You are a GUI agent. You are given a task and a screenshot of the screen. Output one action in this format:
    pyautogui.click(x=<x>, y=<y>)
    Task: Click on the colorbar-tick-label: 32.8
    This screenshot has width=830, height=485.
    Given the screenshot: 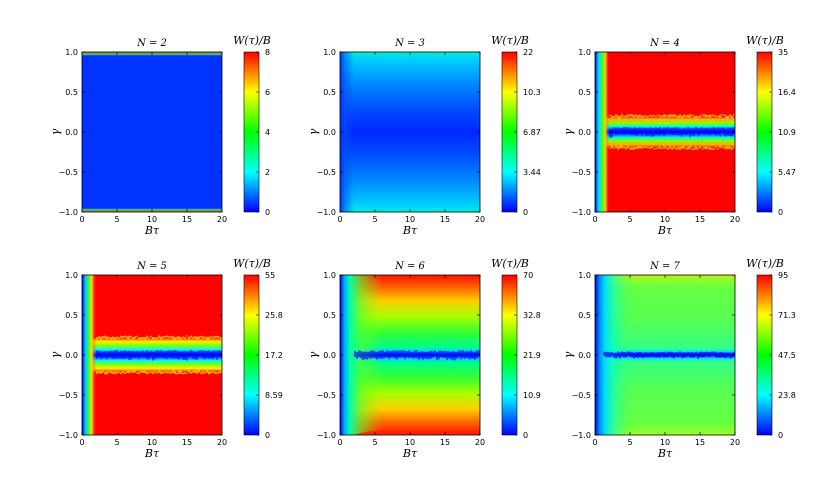 What is the action you would take?
    pyautogui.click(x=532, y=315)
    